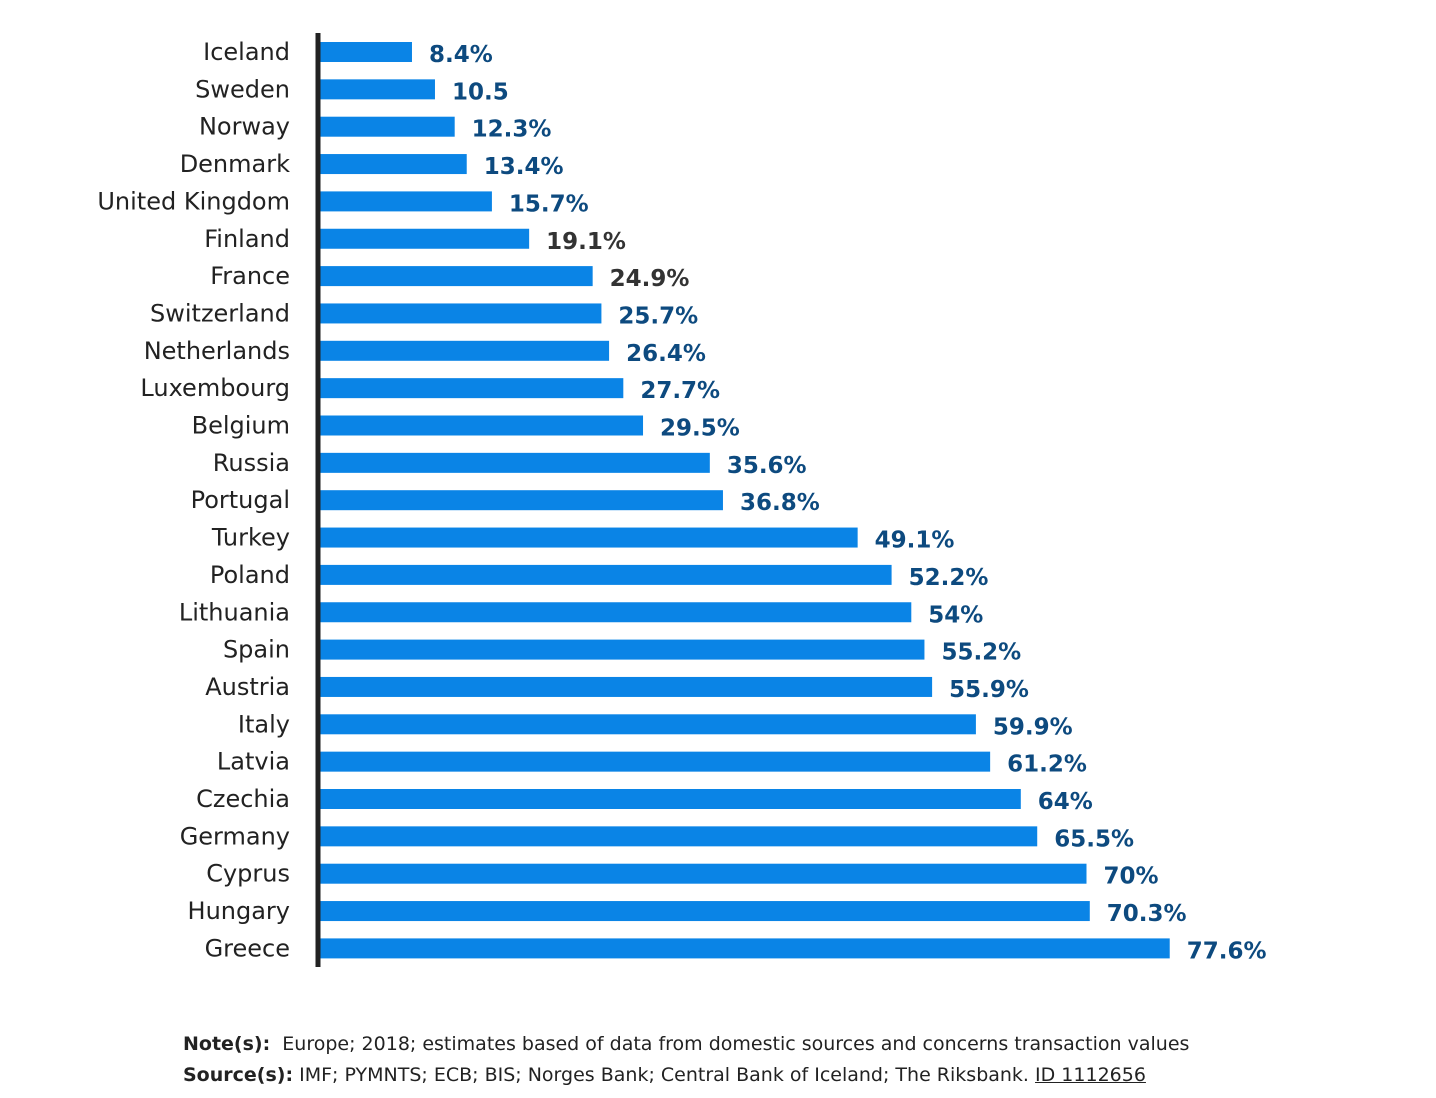 Image resolution: width=1436 pixels, height=1098 pixels. I want to click on category-label: Norway, so click(244, 127).